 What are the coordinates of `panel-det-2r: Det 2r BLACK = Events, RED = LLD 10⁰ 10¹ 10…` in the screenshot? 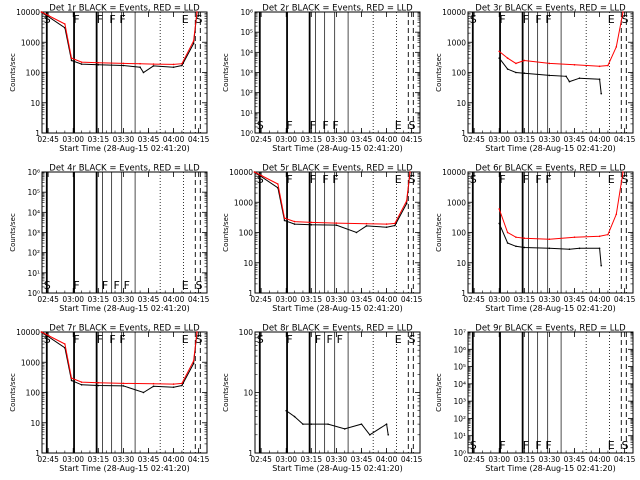 It's located at (322, 79).